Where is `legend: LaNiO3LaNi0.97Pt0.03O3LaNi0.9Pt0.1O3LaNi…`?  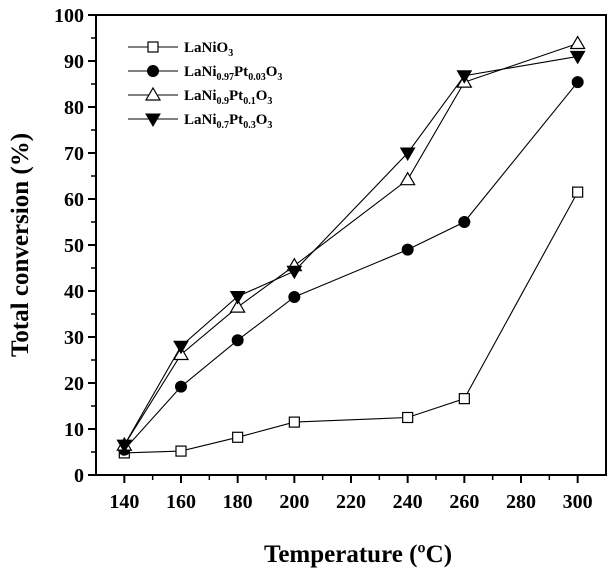
legend: LaNiO3LaNi0.97Pt0.03O3LaNi0.9Pt0.1O3LaNi… is located at coordinates (205, 85).